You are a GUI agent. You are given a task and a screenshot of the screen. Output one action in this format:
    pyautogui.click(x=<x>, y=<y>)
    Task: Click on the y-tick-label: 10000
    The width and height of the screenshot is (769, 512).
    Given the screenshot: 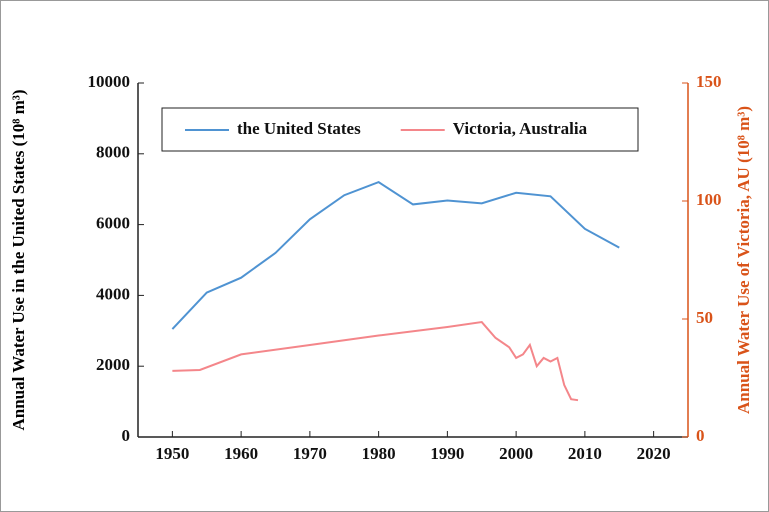 What is the action you would take?
    pyautogui.click(x=109, y=81)
    